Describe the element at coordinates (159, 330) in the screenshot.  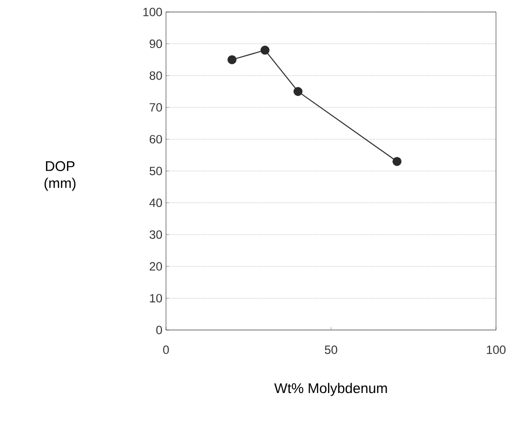
I see `y-tick-label: 0` at that location.